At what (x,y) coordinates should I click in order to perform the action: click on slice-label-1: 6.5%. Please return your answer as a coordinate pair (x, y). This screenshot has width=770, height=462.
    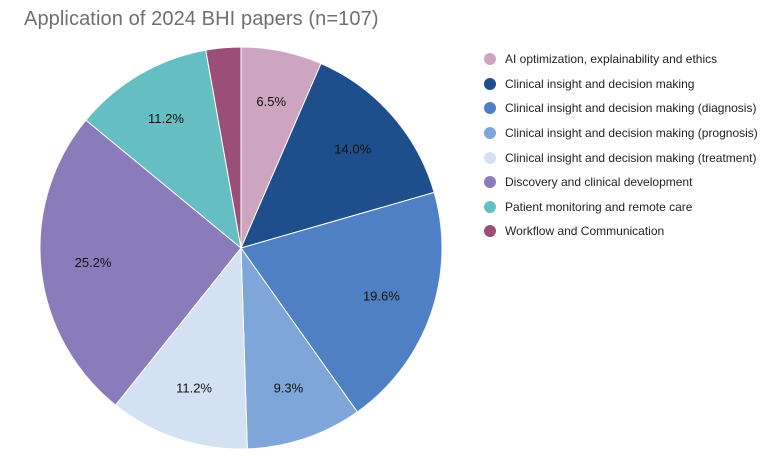
    Looking at the image, I should click on (271, 101).